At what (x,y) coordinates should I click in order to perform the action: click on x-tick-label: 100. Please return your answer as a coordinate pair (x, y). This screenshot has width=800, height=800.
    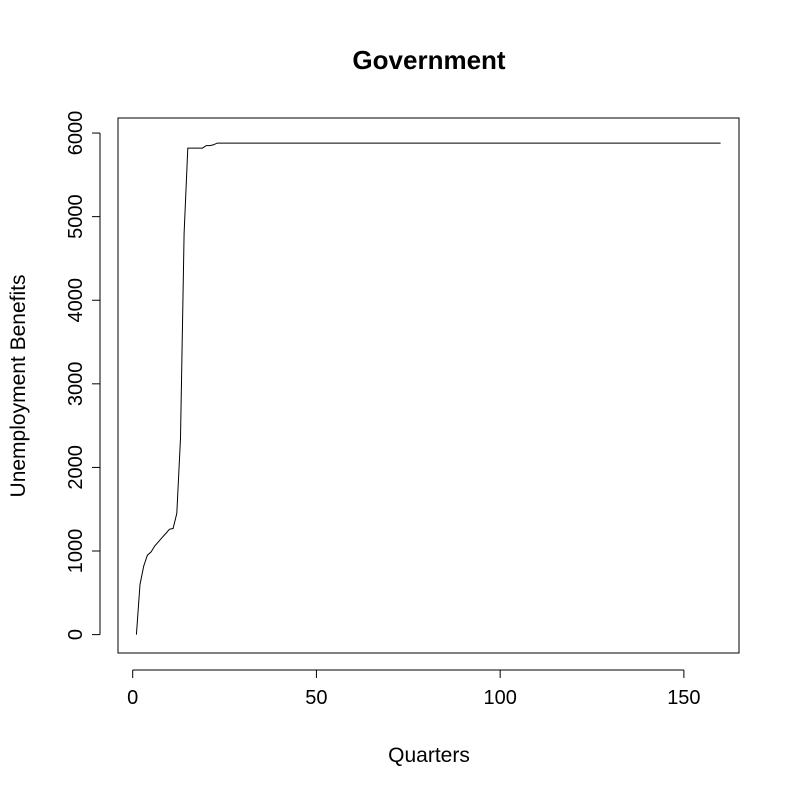
    Looking at the image, I should click on (499, 698).